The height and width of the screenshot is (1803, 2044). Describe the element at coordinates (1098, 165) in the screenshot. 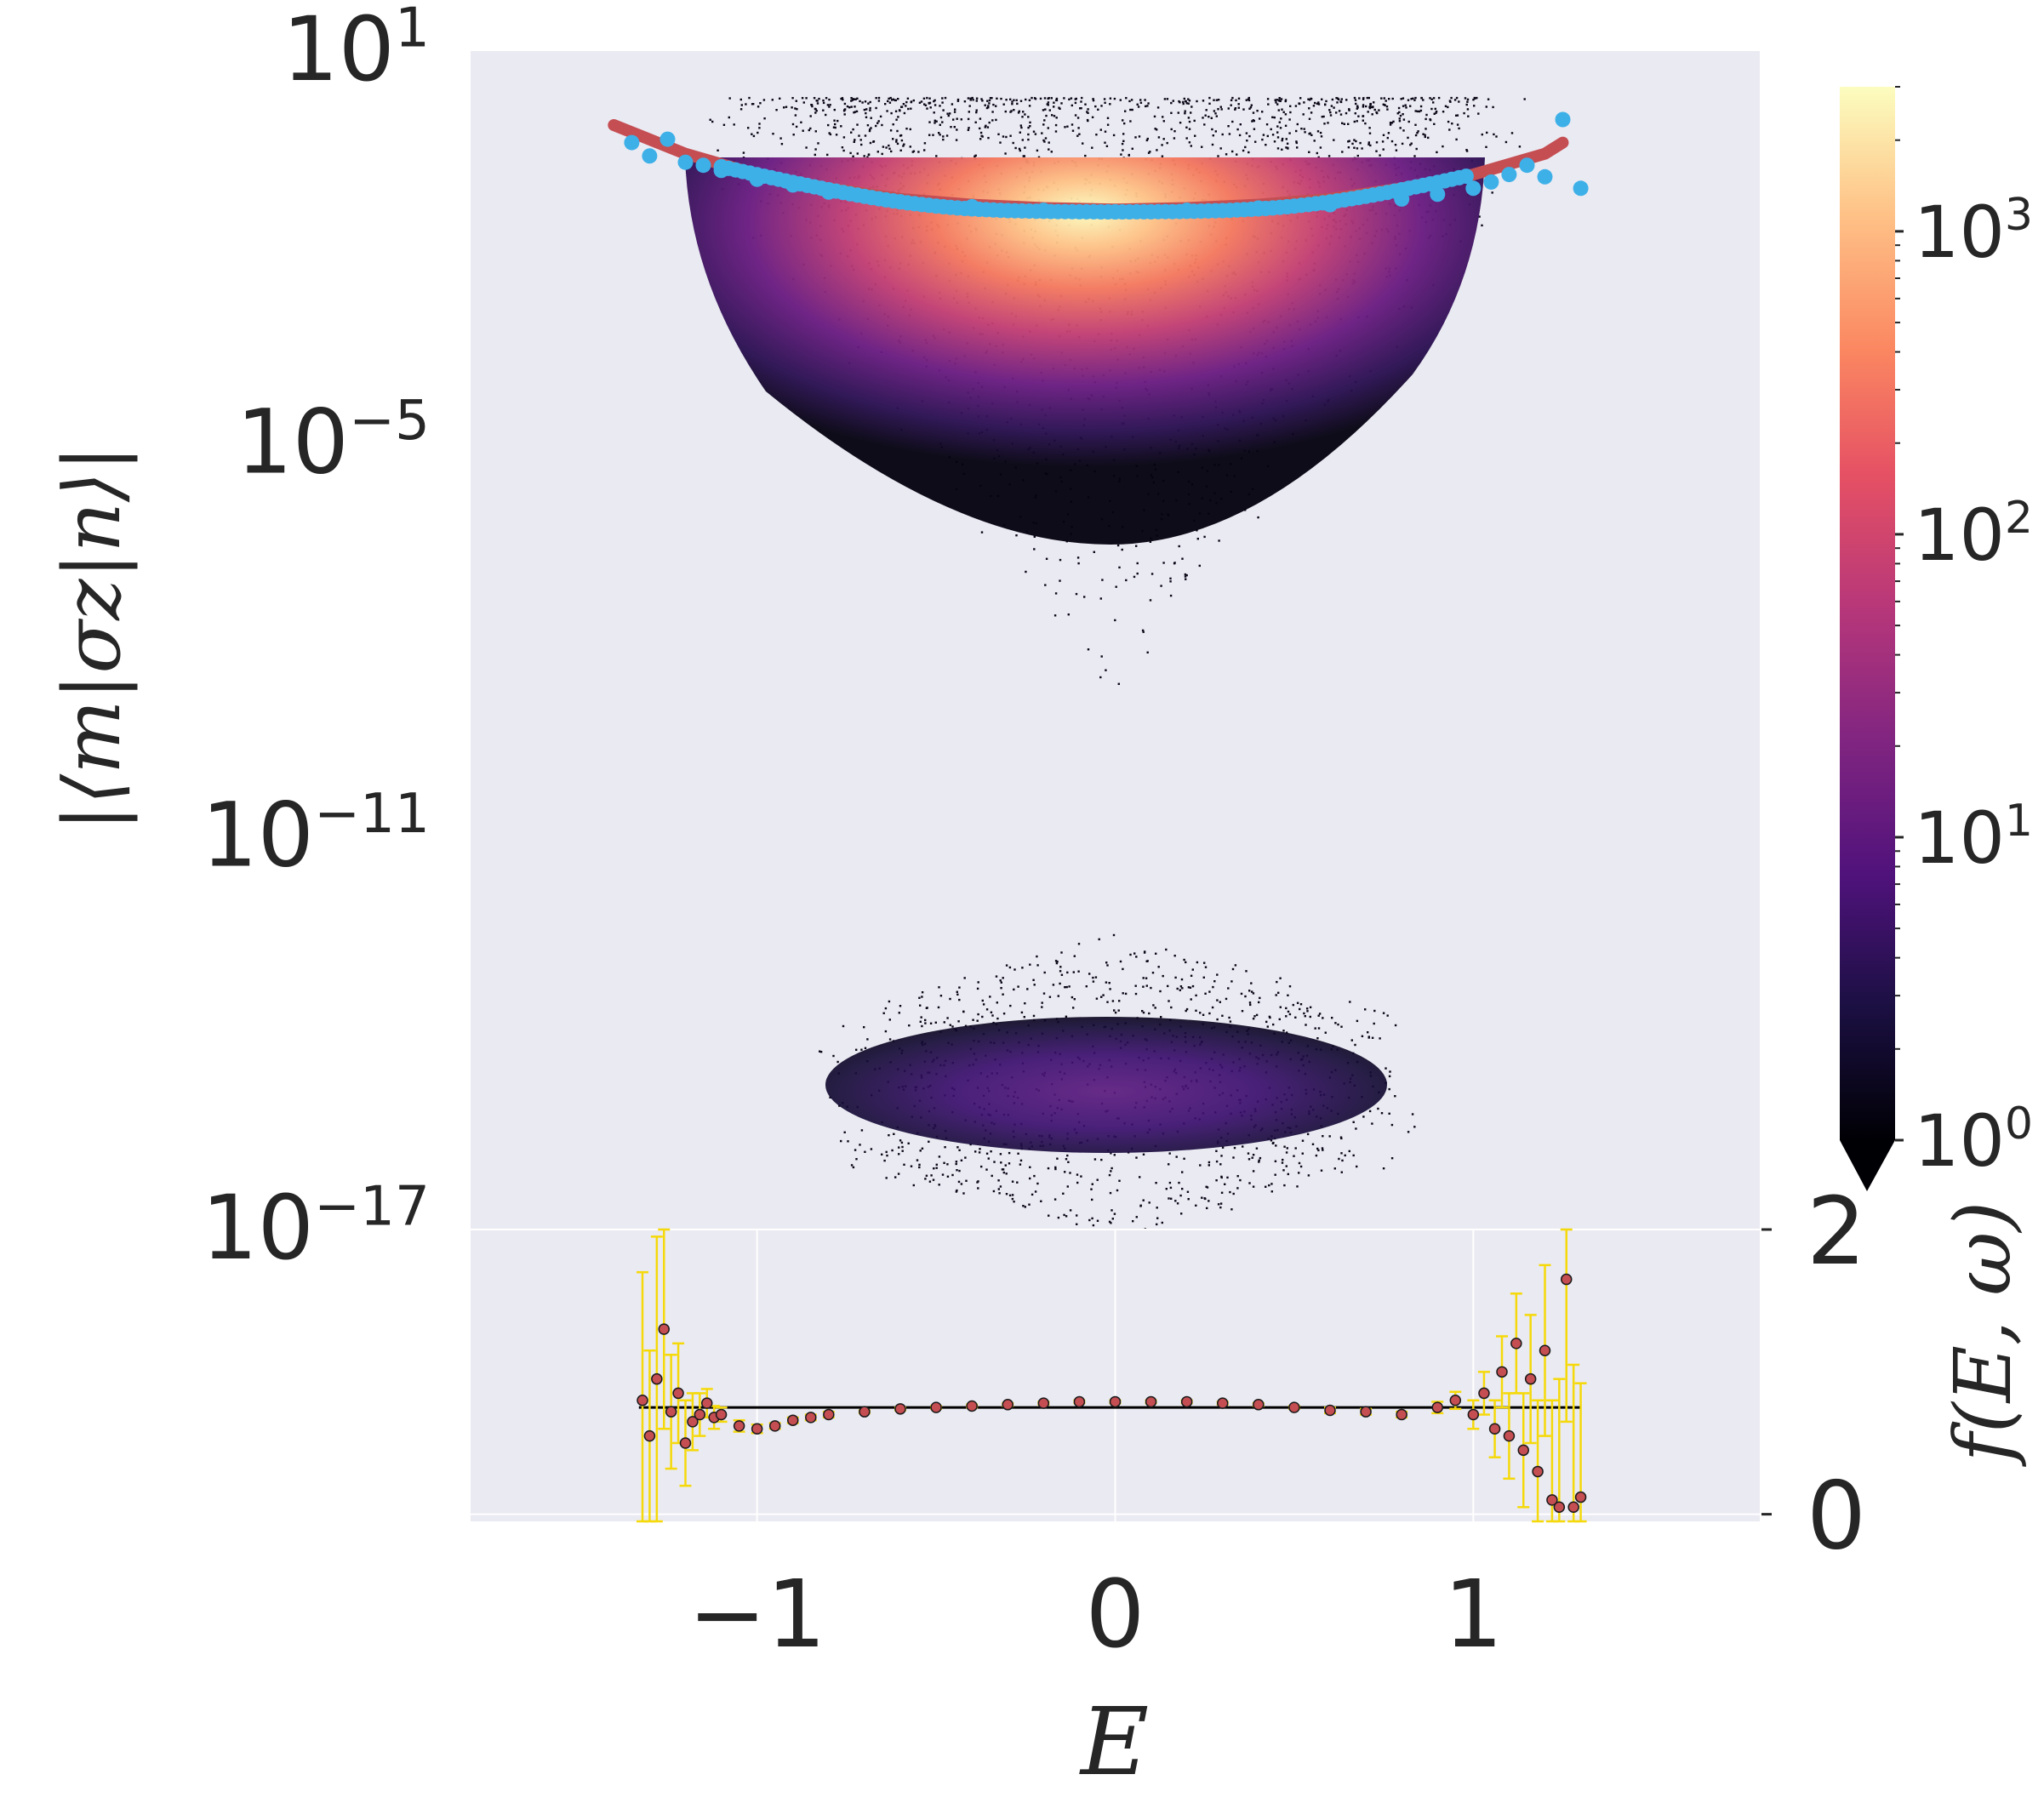

I see `fit-series` at that location.